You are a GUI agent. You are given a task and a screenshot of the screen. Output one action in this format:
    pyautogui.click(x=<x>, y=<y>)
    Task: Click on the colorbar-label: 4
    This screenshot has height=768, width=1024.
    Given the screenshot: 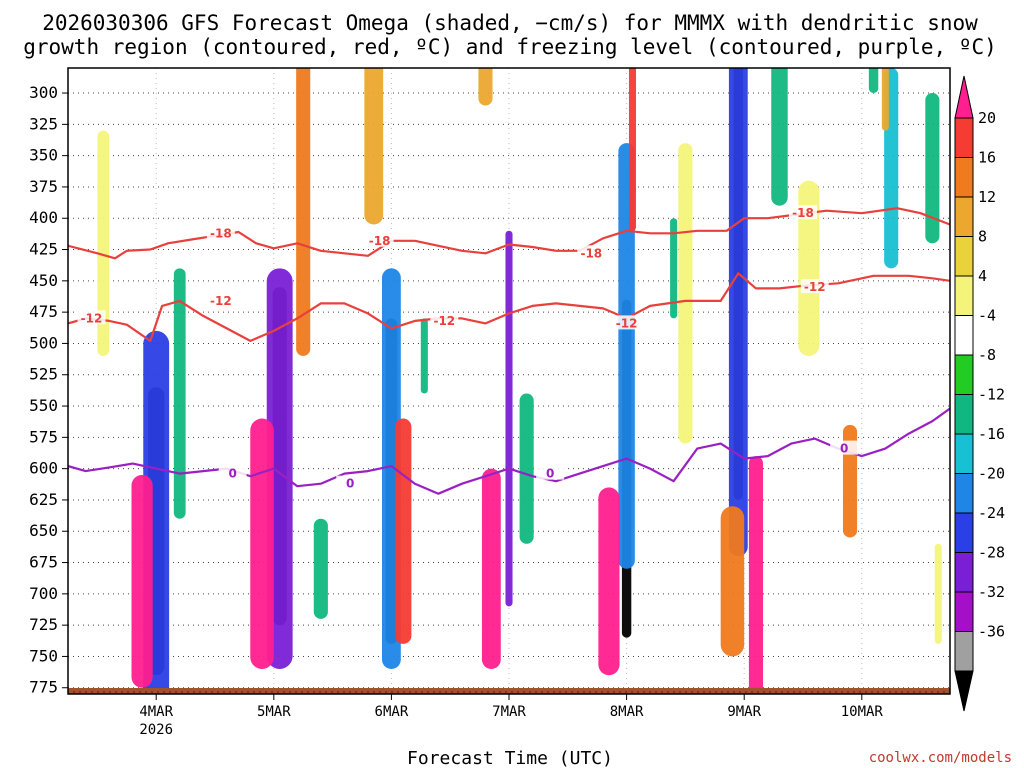 What is the action you would take?
    pyautogui.click(x=982, y=276)
    